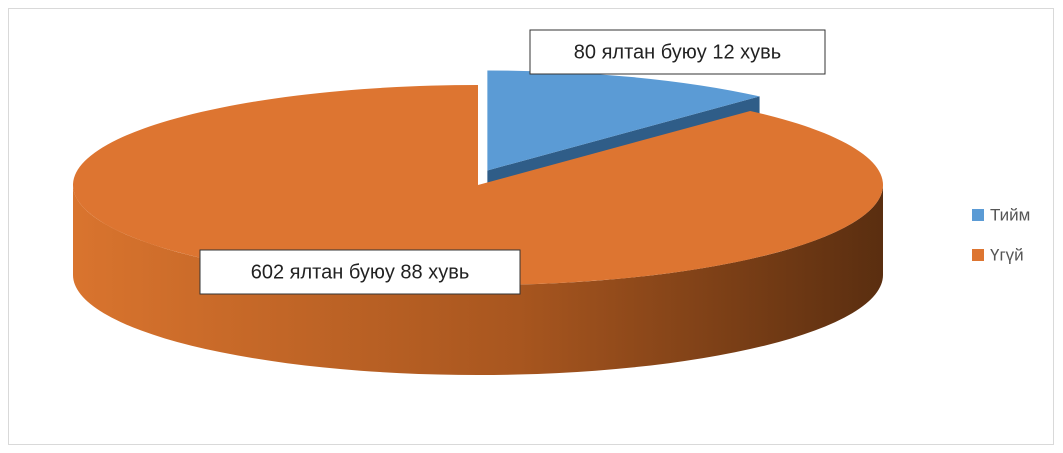 The width and height of the screenshot is (1063, 453). I want to click on legend-label: Үгүй, so click(1007, 254).